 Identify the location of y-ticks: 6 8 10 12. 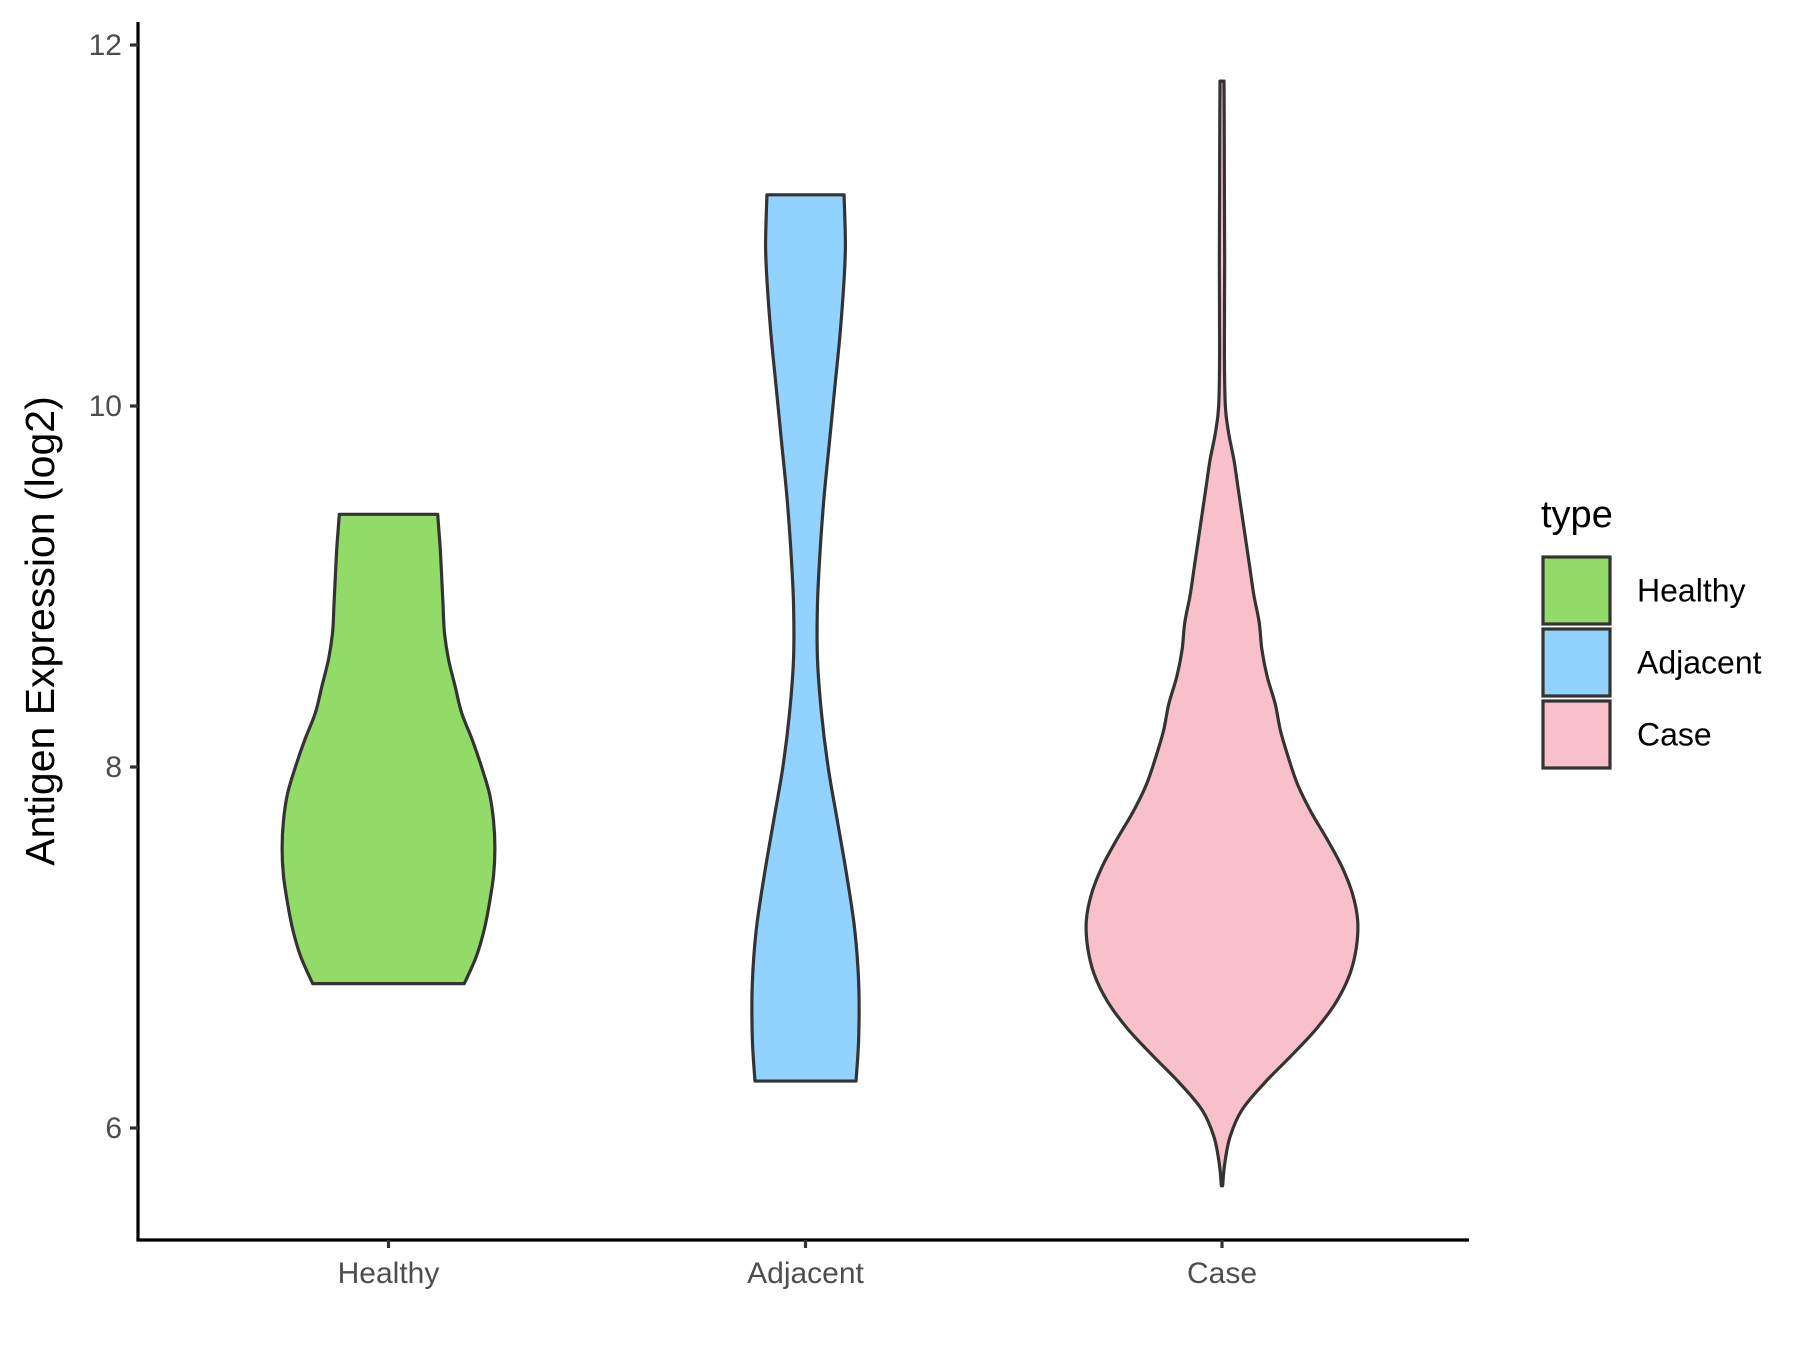
(113, 587).